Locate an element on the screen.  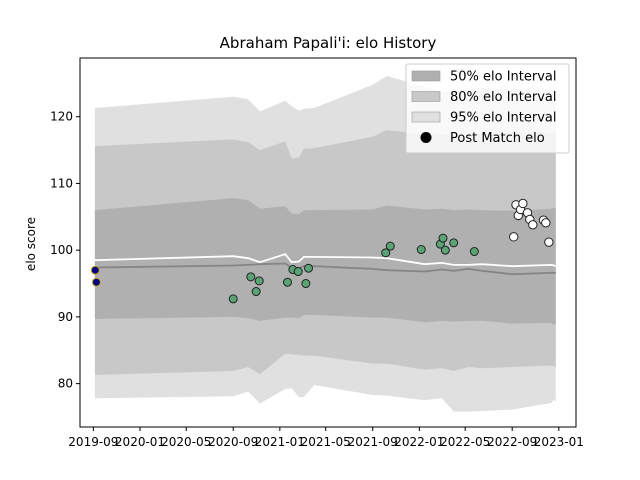
x-tick-label: 2022-09 is located at coordinates (512, 442).